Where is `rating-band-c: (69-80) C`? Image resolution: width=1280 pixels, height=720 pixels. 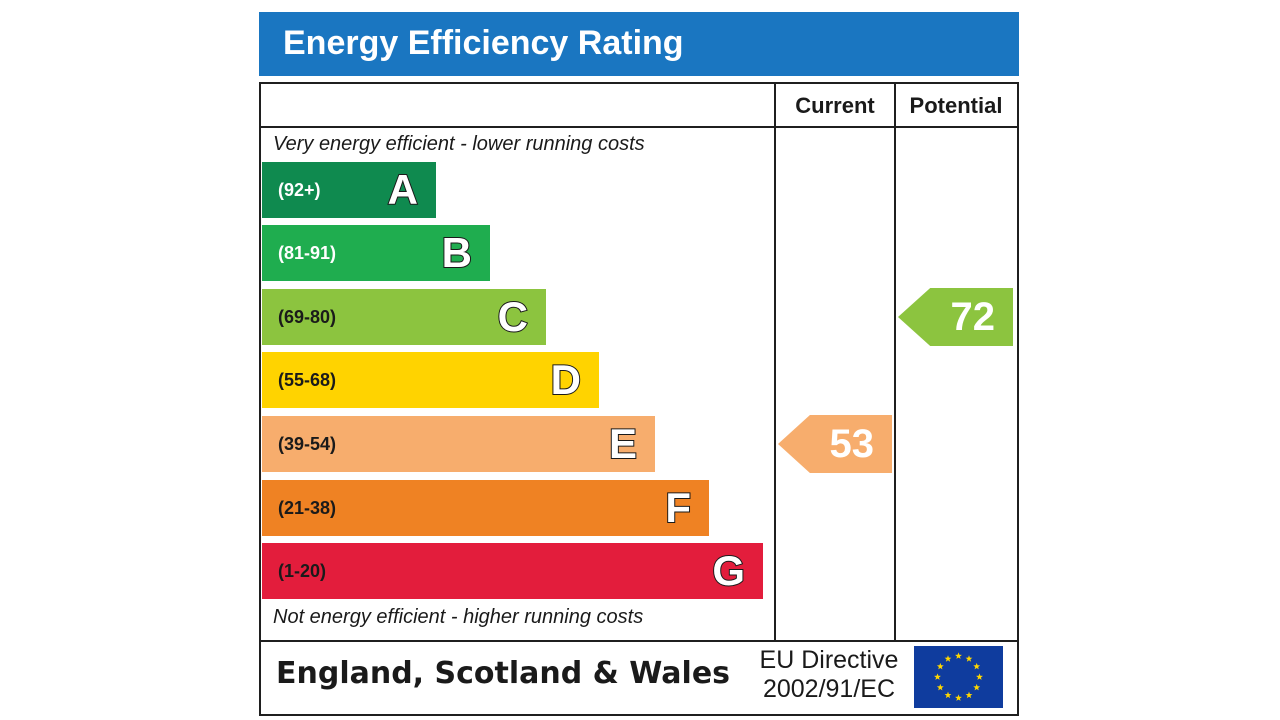 rating-band-c: (69-80) C is located at coordinates (404, 317).